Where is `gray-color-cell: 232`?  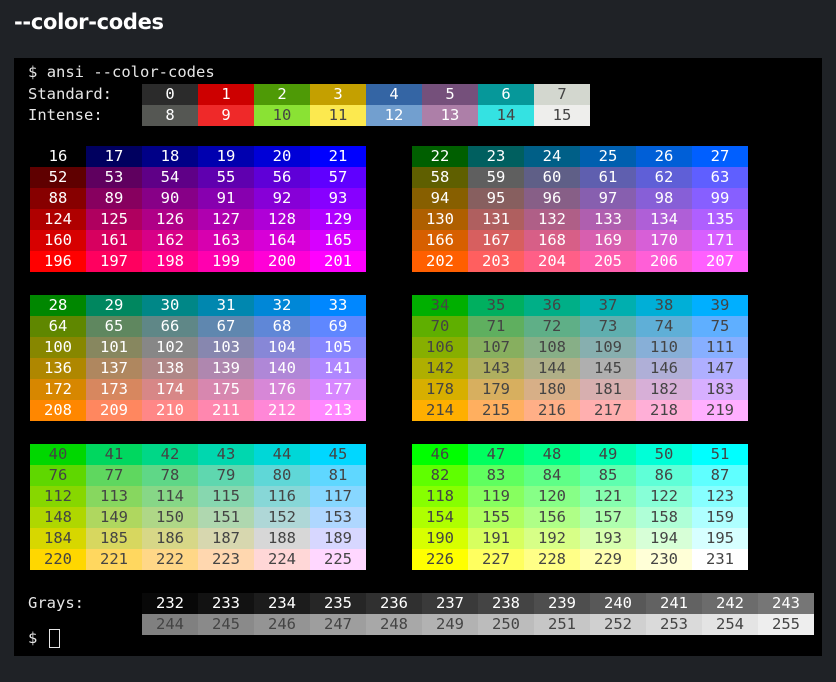
gray-color-cell: 232 is located at coordinates (170, 603).